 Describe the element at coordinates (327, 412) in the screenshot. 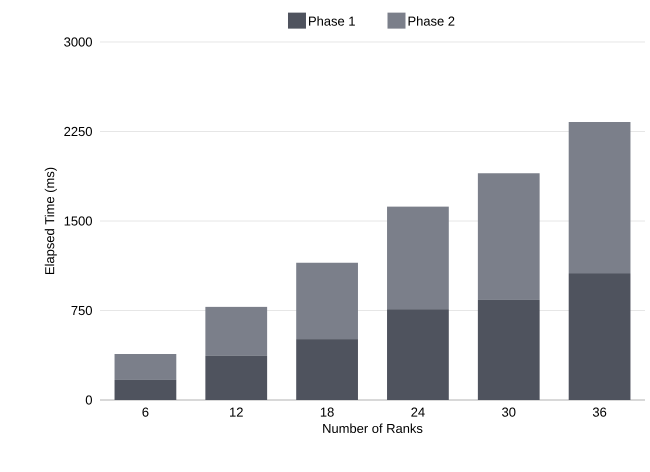

I see `x-tick-label: 18` at that location.